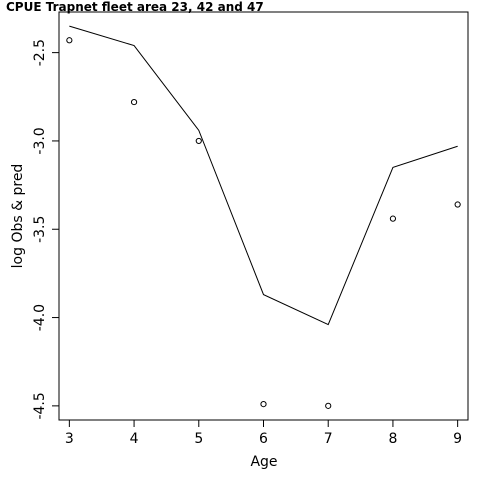  I want to click on x-axis: 3 4 5 6 7 8 9, so click(263, 433).